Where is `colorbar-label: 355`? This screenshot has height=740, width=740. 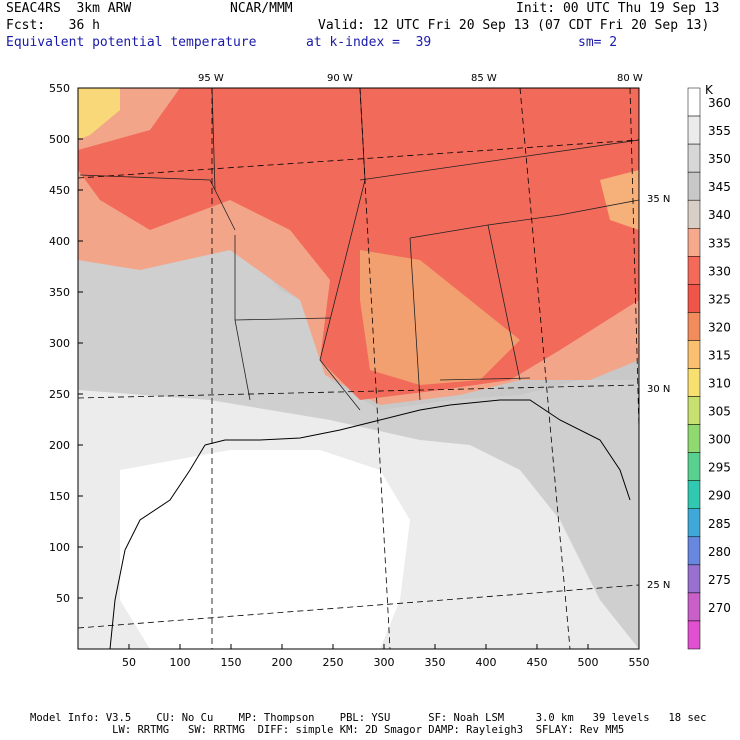
colorbar-label: 355 is located at coordinates (719, 131).